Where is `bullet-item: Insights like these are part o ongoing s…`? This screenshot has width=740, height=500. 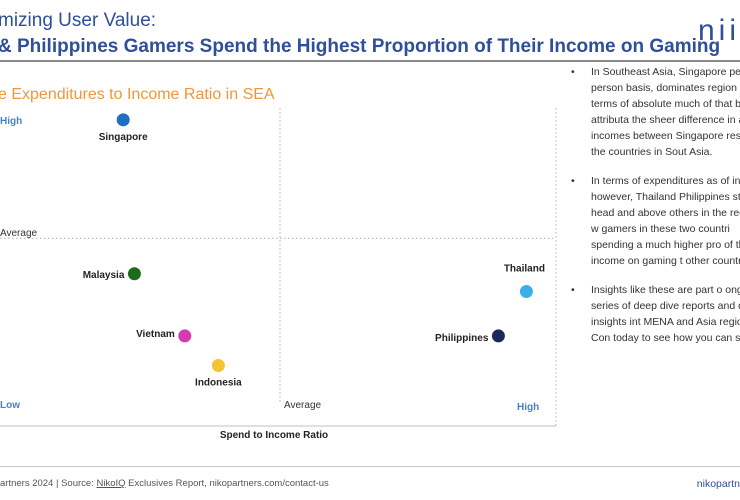
bullet-item: Insights like these are part o ongoing s… is located at coordinates (654, 314).